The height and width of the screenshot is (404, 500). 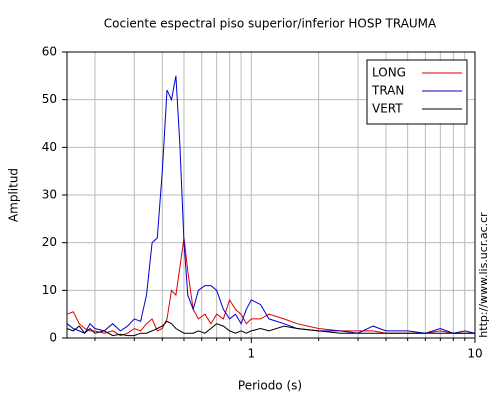 What do you see at coordinates (49, 52) in the screenshot?
I see `y-tick-label: 60` at bounding box center [49, 52].